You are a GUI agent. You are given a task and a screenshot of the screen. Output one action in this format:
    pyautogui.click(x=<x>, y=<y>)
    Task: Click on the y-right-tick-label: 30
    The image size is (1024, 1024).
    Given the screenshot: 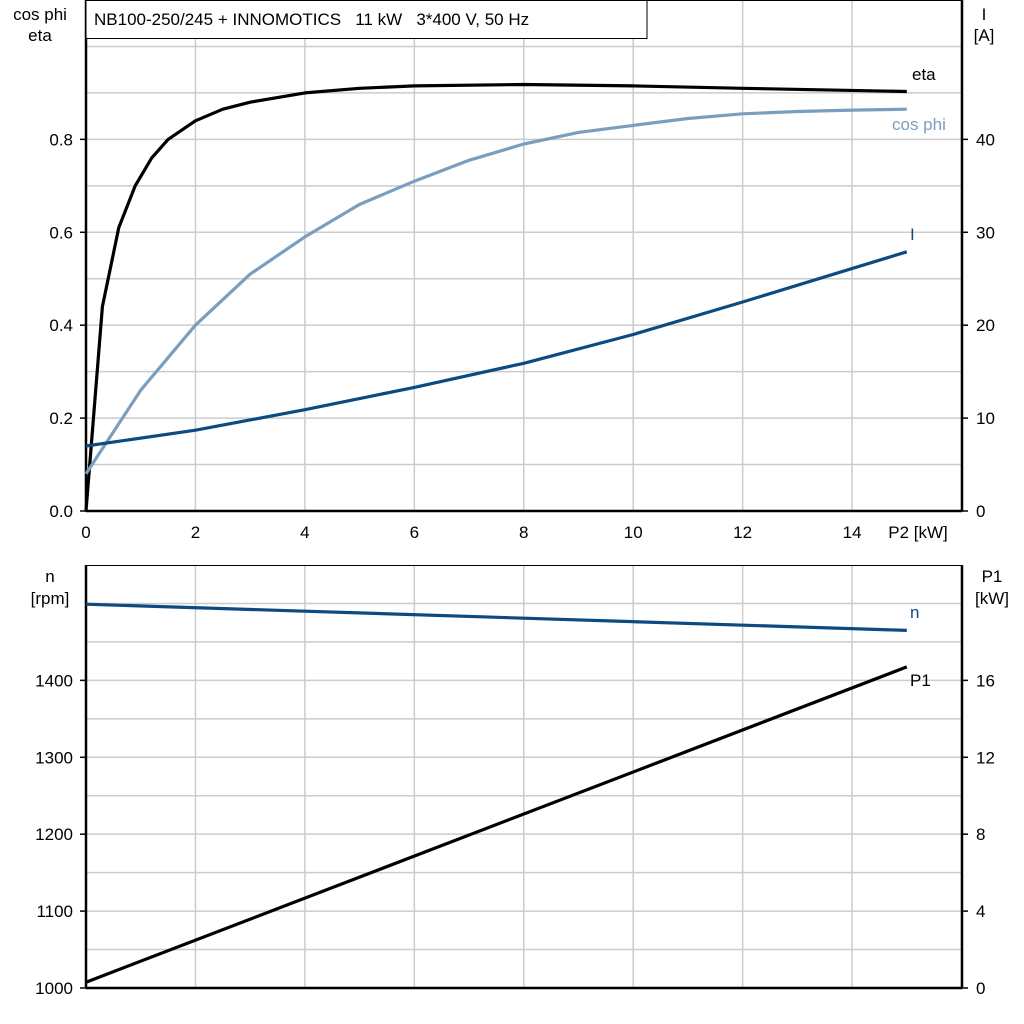 What is the action you would take?
    pyautogui.click(x=985, y=232)
    